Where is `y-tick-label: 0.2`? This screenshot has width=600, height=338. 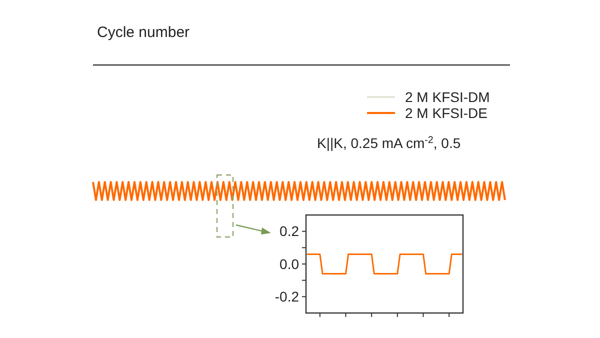 y-tick-label: 0.2 is located at coordinates (290, 231).